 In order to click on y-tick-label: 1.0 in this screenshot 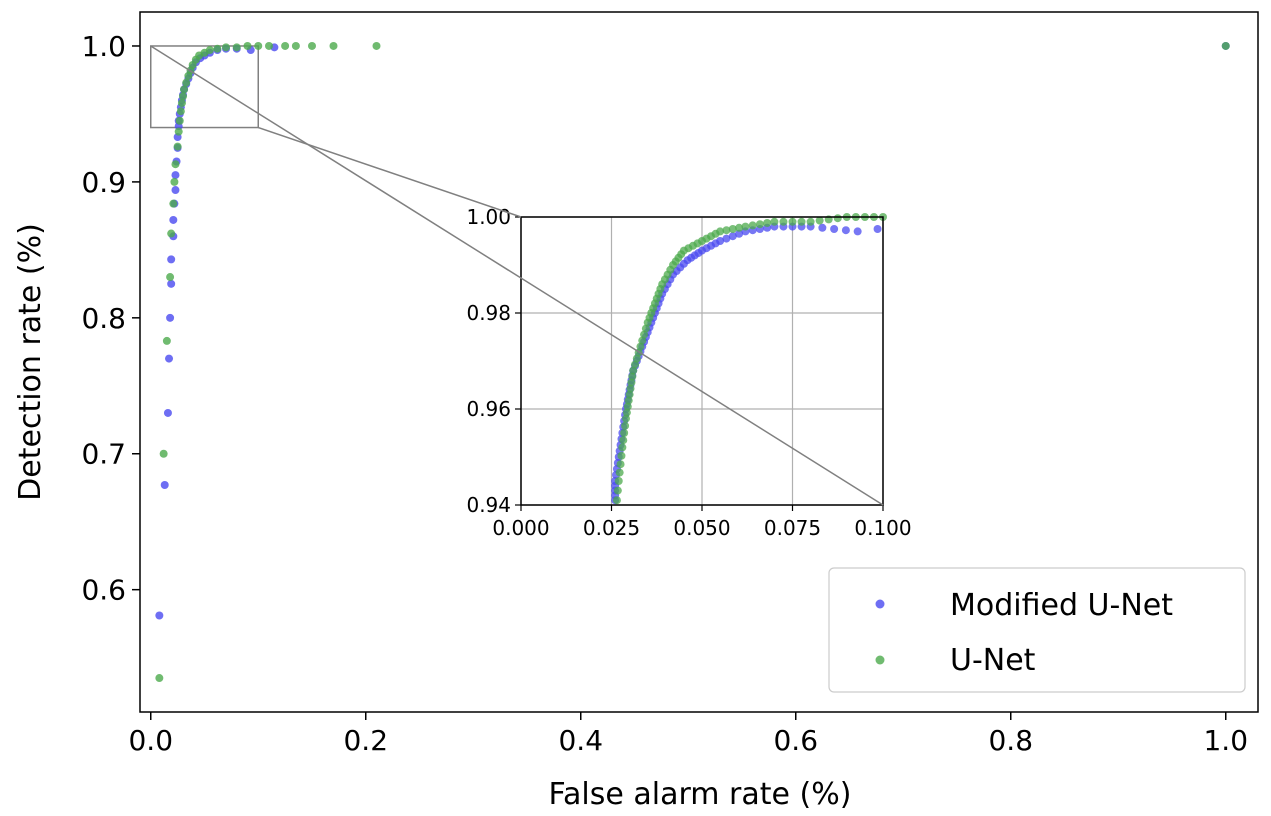, I will do `click(103, 46)`.